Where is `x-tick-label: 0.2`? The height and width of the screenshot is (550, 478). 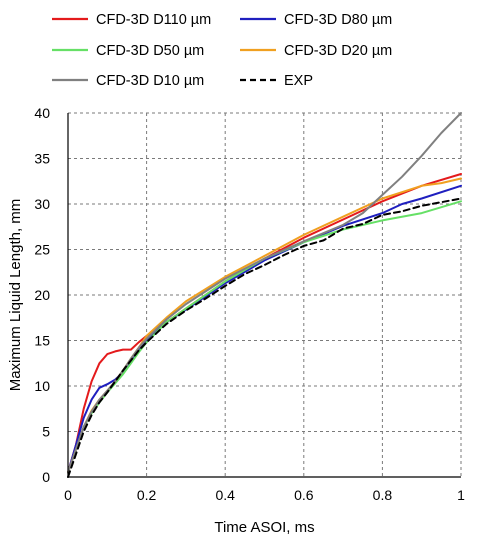
x-tick-label: 0.2 is located at coordinates (147, 495).